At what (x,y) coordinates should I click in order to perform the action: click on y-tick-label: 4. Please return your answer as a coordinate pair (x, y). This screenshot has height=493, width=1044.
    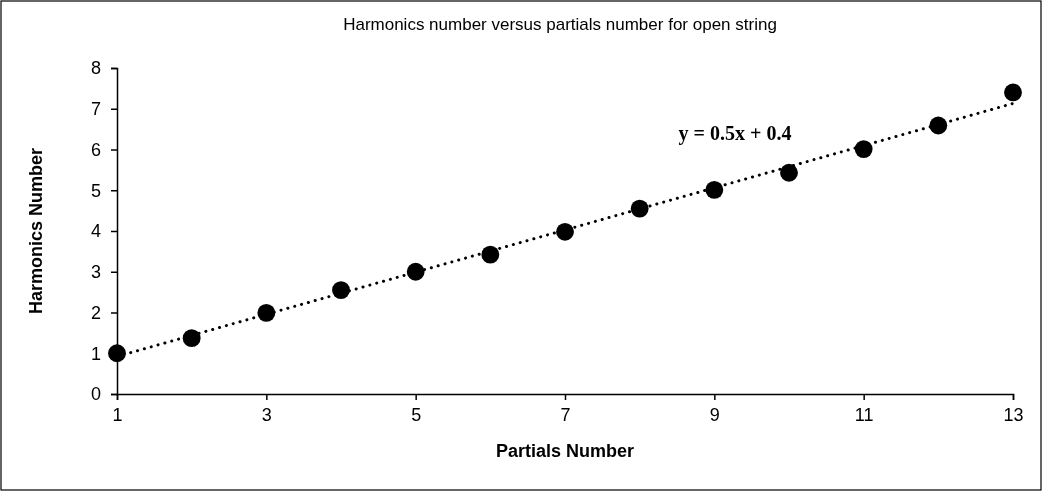
    Looking at the image, I should click on (95, 231).